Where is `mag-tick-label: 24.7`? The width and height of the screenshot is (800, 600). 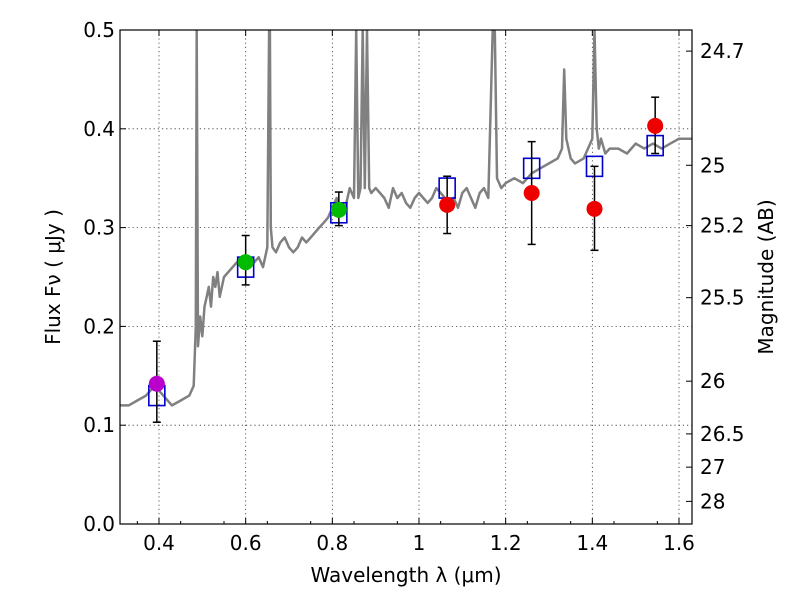
mag-tick-label: 24.7 is located at coordinates (722, 51).